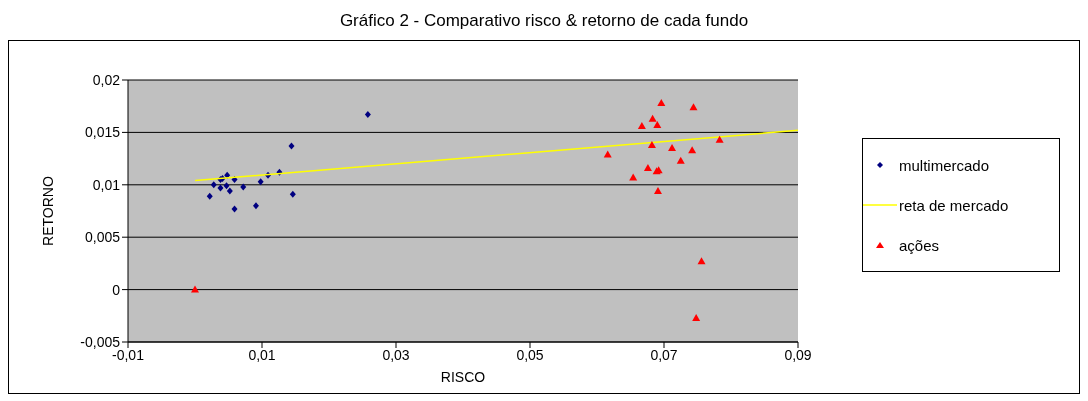 This screenshot has height=401, width=1088. I want to click on chart-title: Gráfico 2 - Comparativo risco & retorno de cada fundo, so click(544, 21).